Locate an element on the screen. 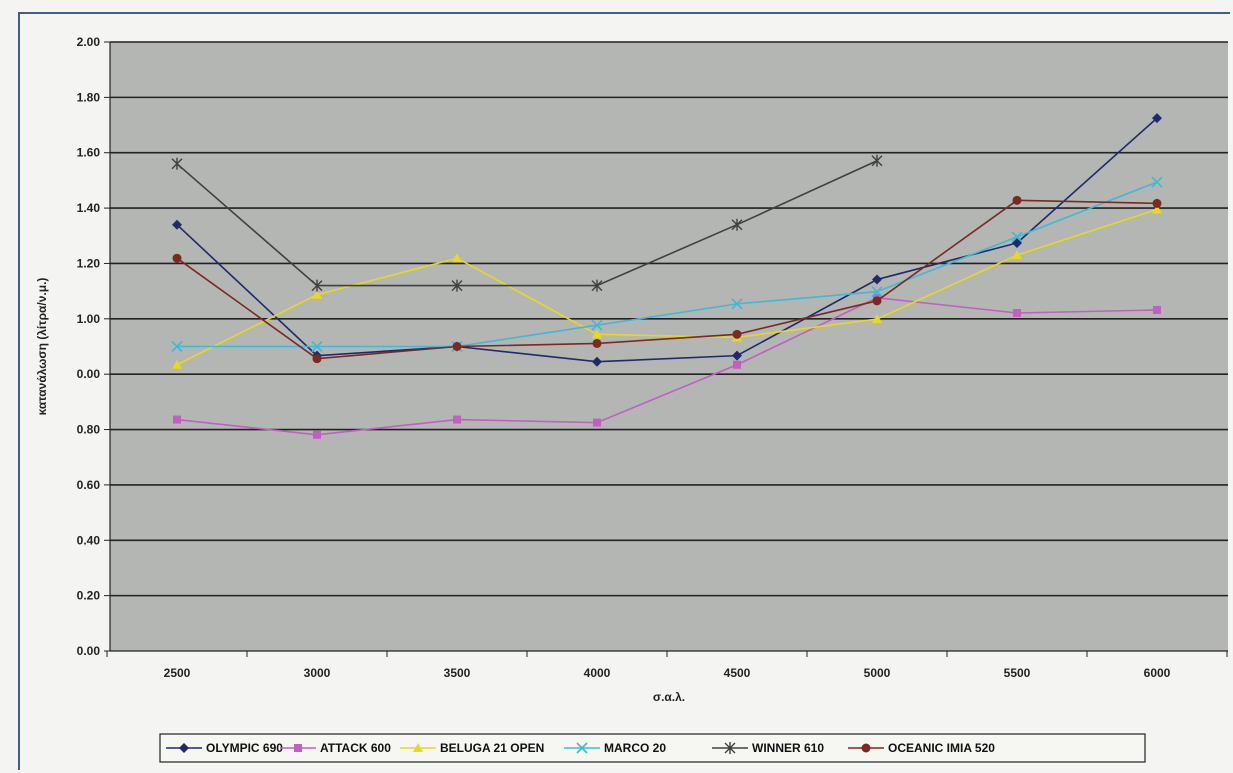 The height and width of the screenshot is (773, 1233). legend-label: MARCO 20 is located at coordinates (635, 748).